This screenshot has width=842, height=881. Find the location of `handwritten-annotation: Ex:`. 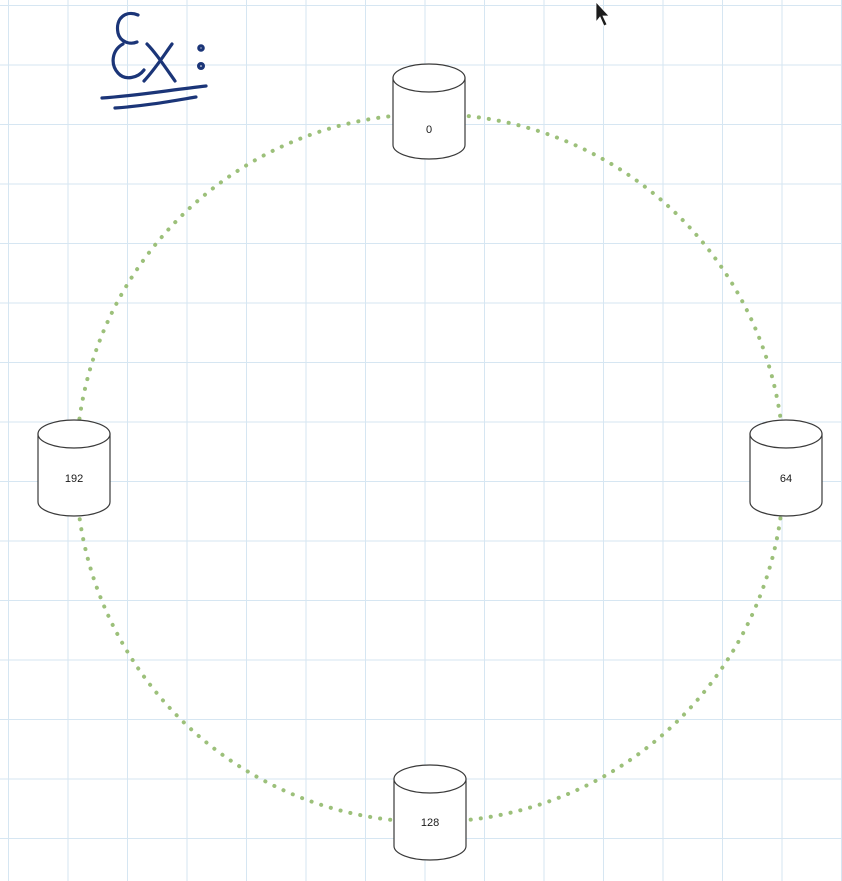

handwritten-annotation: Ex: is located at coordinates (154, 60).